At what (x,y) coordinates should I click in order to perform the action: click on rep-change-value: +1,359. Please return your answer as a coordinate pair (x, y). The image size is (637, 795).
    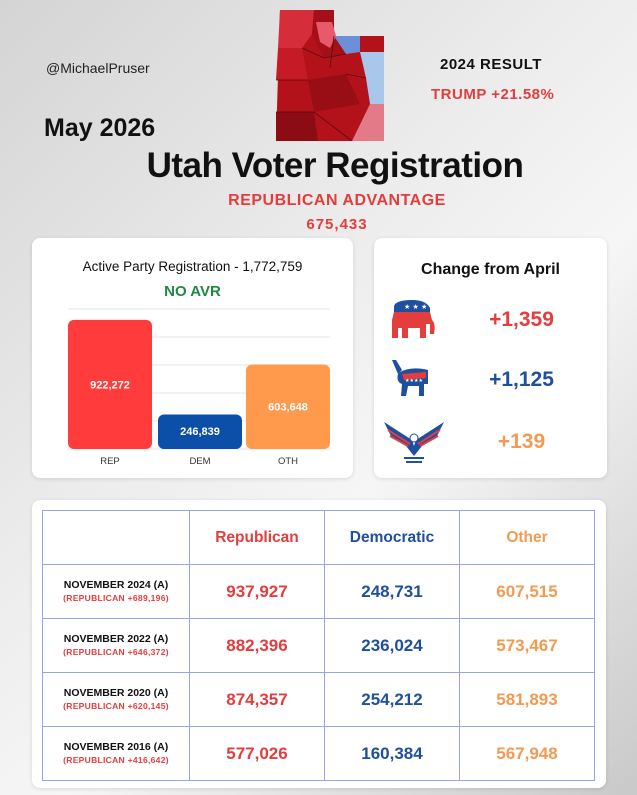
    Looking at the image, I should click on (521, 319).